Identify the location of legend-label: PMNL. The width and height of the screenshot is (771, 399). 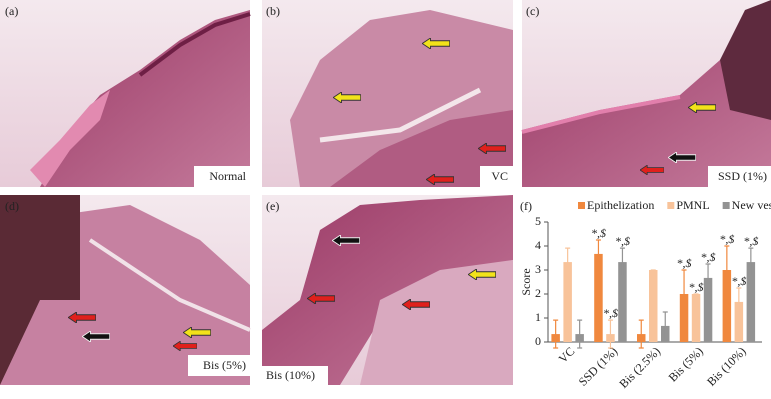
(692, 205).